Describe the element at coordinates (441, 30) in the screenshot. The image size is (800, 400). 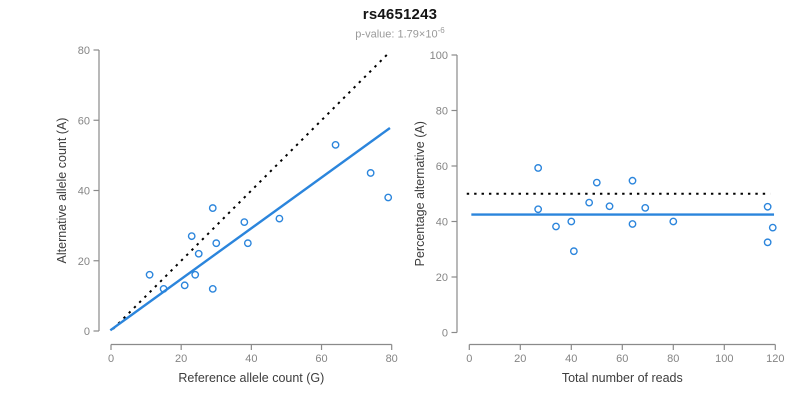
I see `pvalue-exponent: -6` at that location.